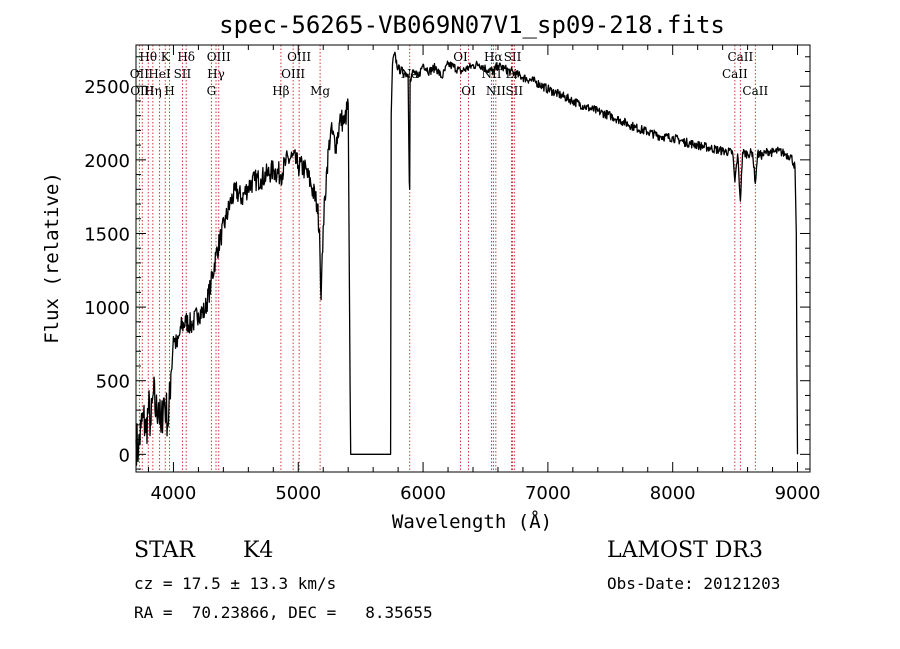  I want to click on y-tick-label: 2000, so click(107, 161).